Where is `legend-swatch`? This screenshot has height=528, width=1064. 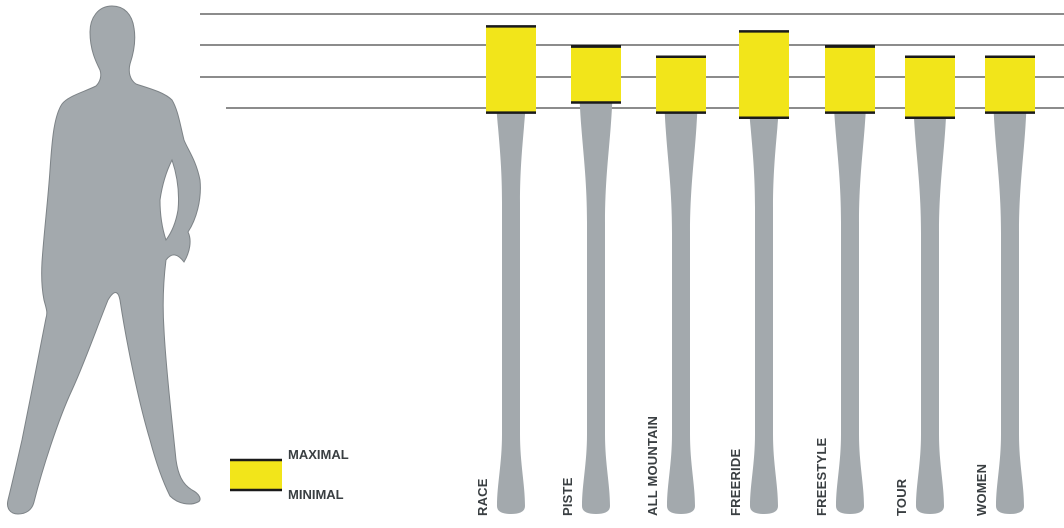 legend-swatch is located at coordinates (256, 475).